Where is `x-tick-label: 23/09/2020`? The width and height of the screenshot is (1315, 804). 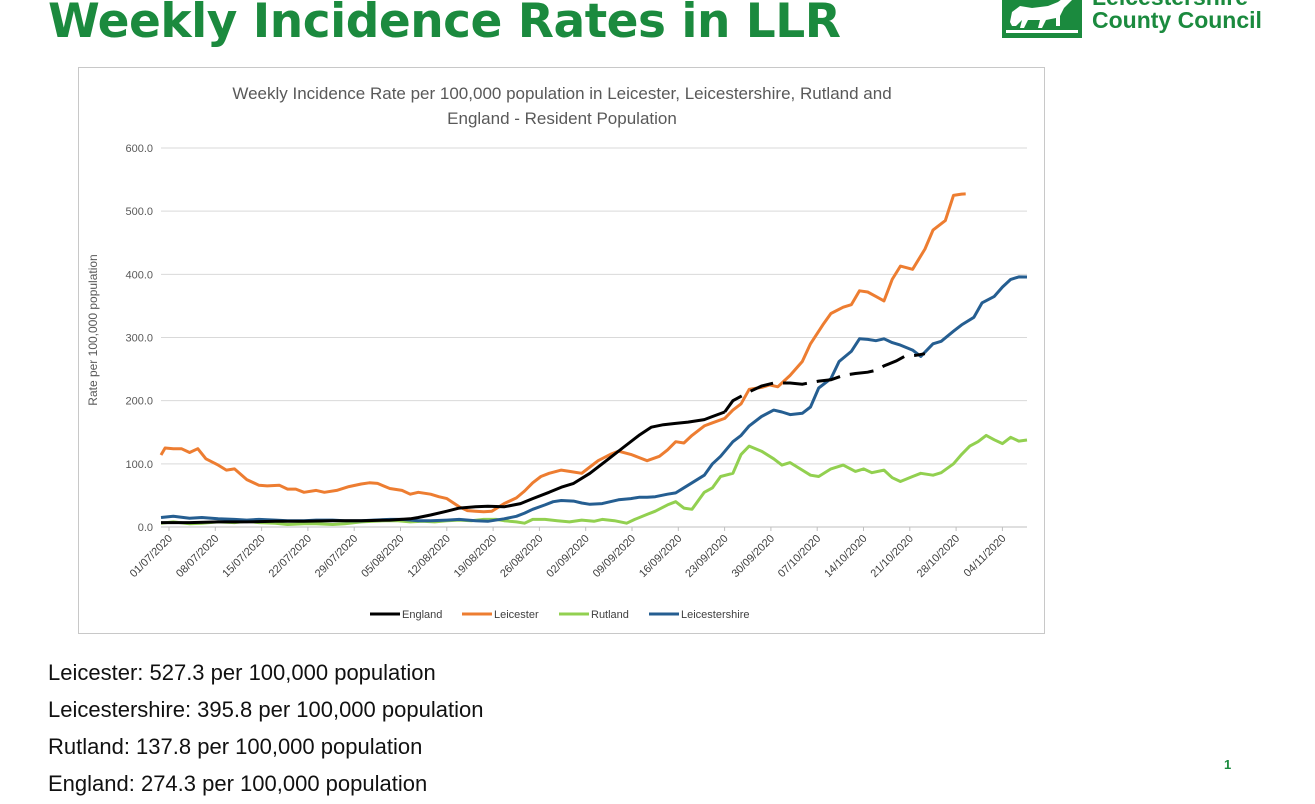
x-tick-label: 23/09/2020 is located at coordinates (706, 556).